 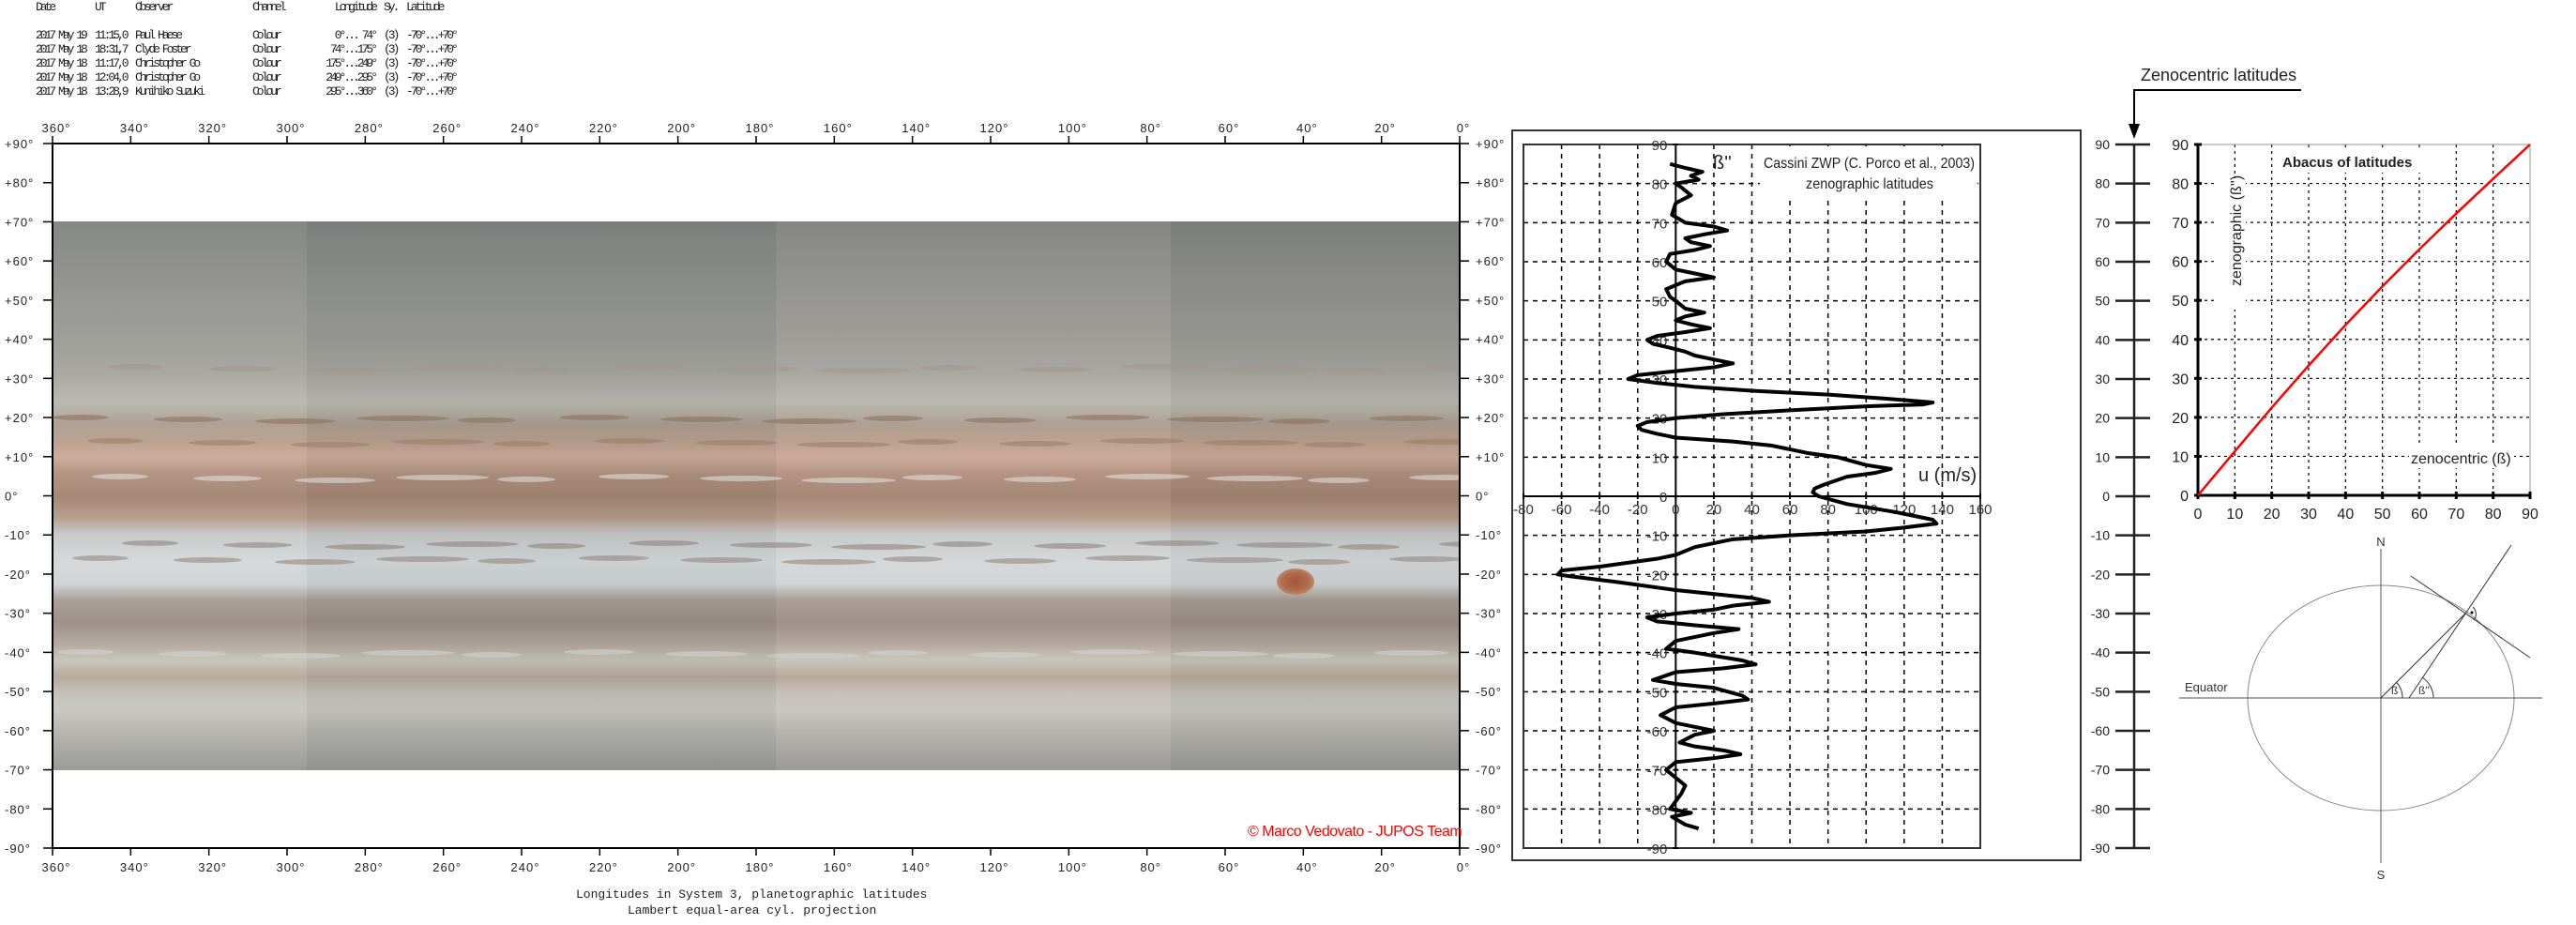 What do you see at coordinates (18, 849) in the screenshot?
I see `lat-label-left: -90°` at bounding box center [18, 849].